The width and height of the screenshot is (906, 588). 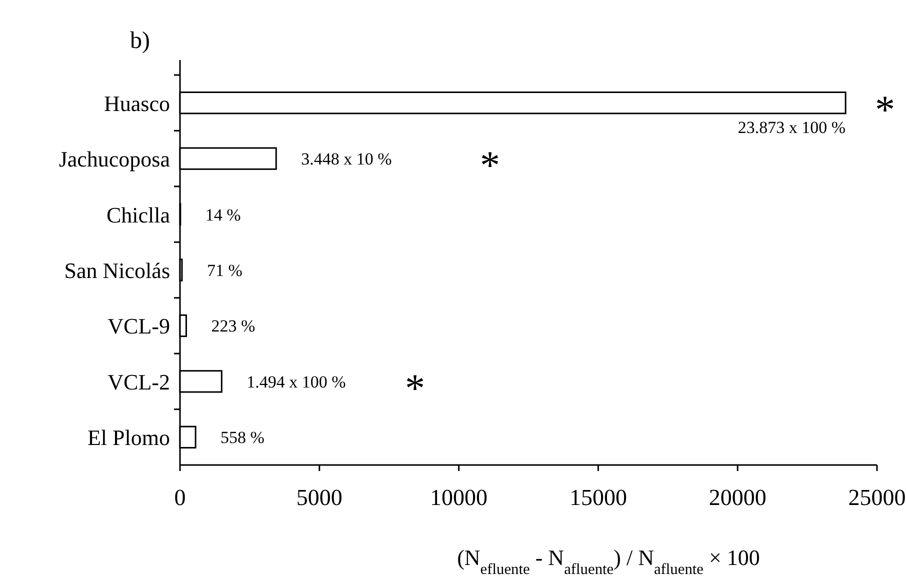 I want to click on y-tick-label: Jachucoposa, so click(x=114, y=159).